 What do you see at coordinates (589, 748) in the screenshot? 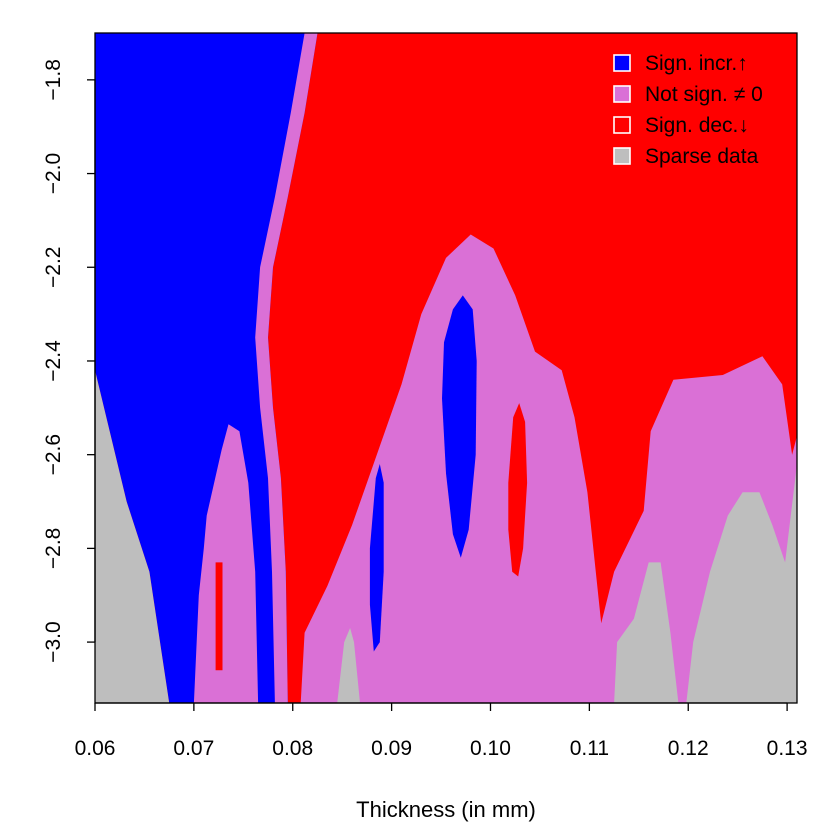
I see `x-tick-label: 0.11` at bounding box center [589, 748].